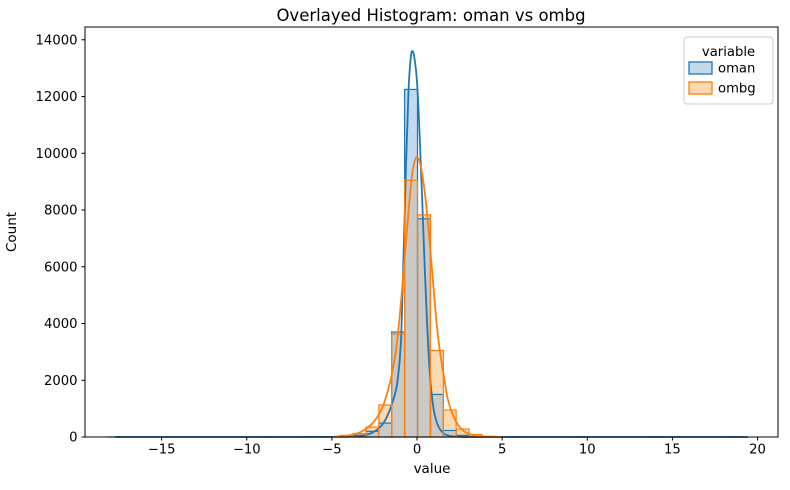 The image size is (790, 490). What do you see at coordinates (57, 40) in the screenshot?
I see `y-tick-label: 14000` at bounding box center [57, 40].